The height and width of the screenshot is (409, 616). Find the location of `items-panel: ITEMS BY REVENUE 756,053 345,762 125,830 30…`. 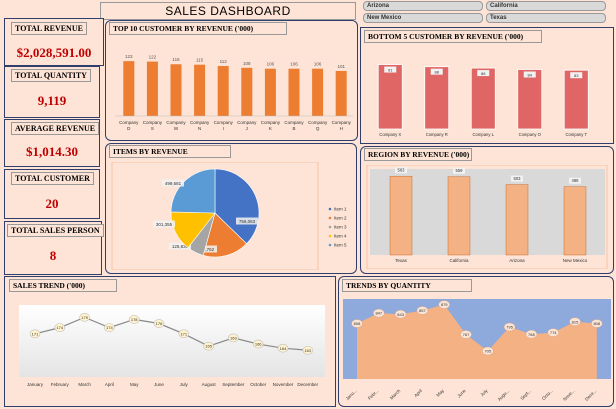

items-panel: ITEMS BY REVENUE 756,053 345,762 125,830 30… is located at coordinates (231, 208).